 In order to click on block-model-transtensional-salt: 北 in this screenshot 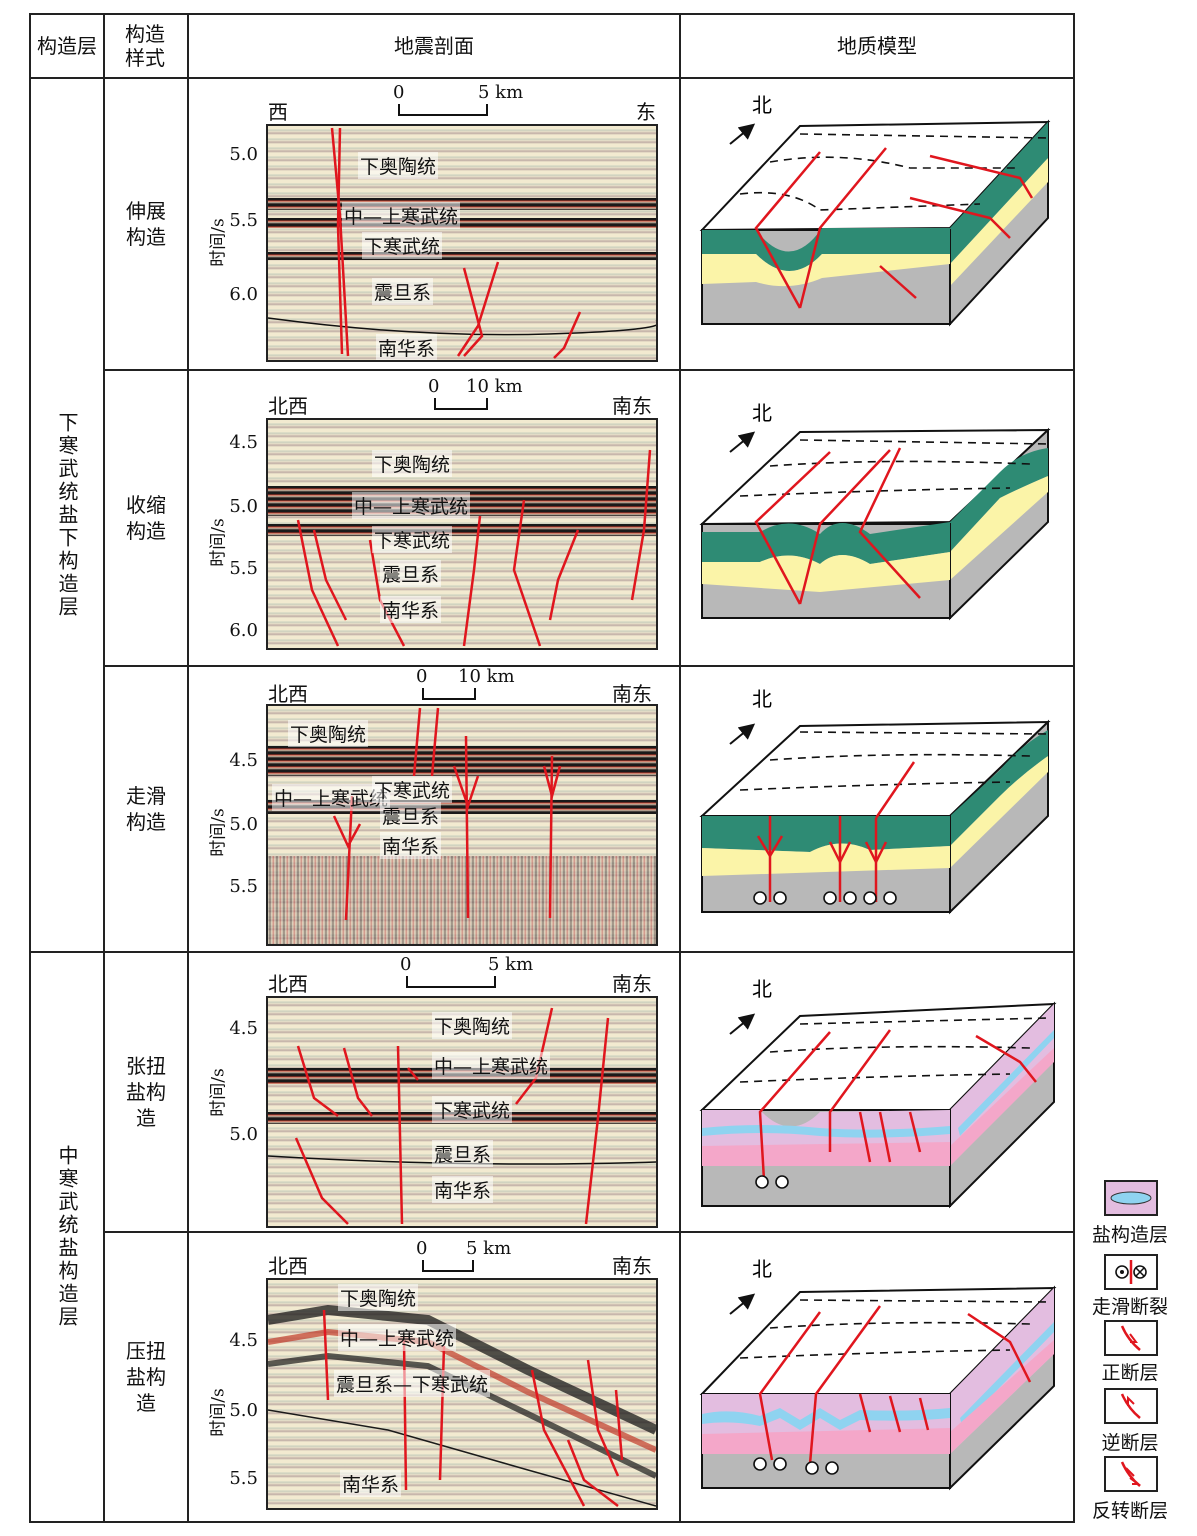, I will do `click(878, 1093)`.